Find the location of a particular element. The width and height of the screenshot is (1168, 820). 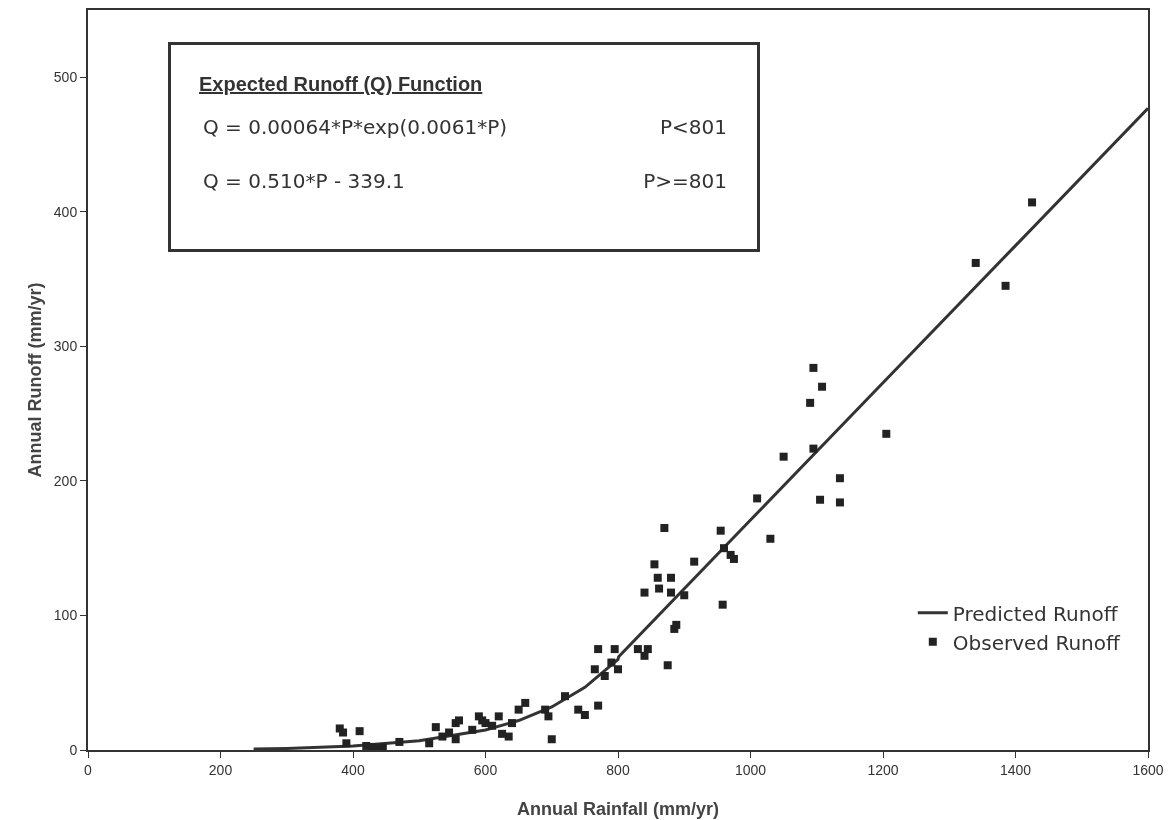

annotation: Q = 0.510*P - 339.1 is located at coordinates (304, 181).